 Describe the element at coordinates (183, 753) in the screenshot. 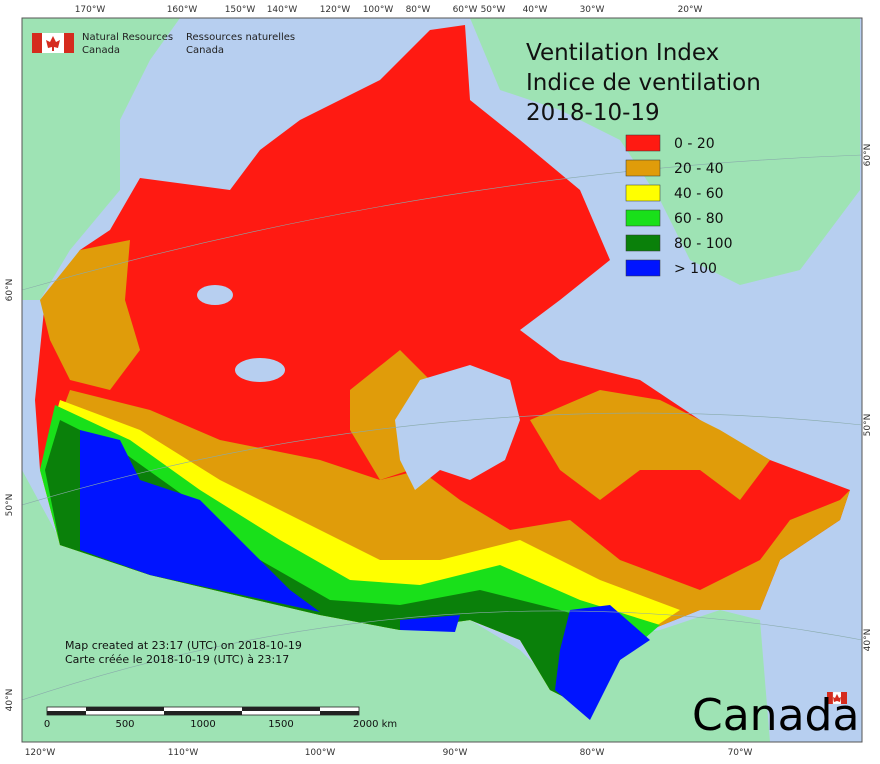

I see `longitude-label: 110°W` at that location.